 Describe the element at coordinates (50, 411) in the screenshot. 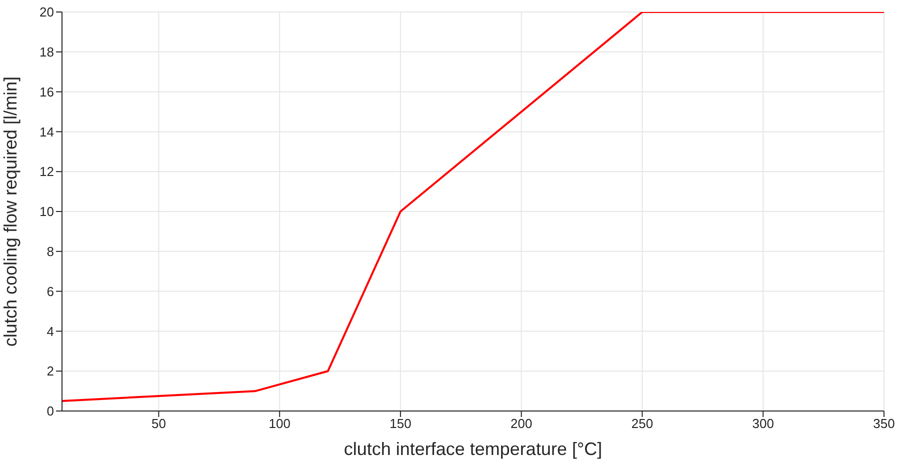

I see `y-tick-label: 0` at that location.